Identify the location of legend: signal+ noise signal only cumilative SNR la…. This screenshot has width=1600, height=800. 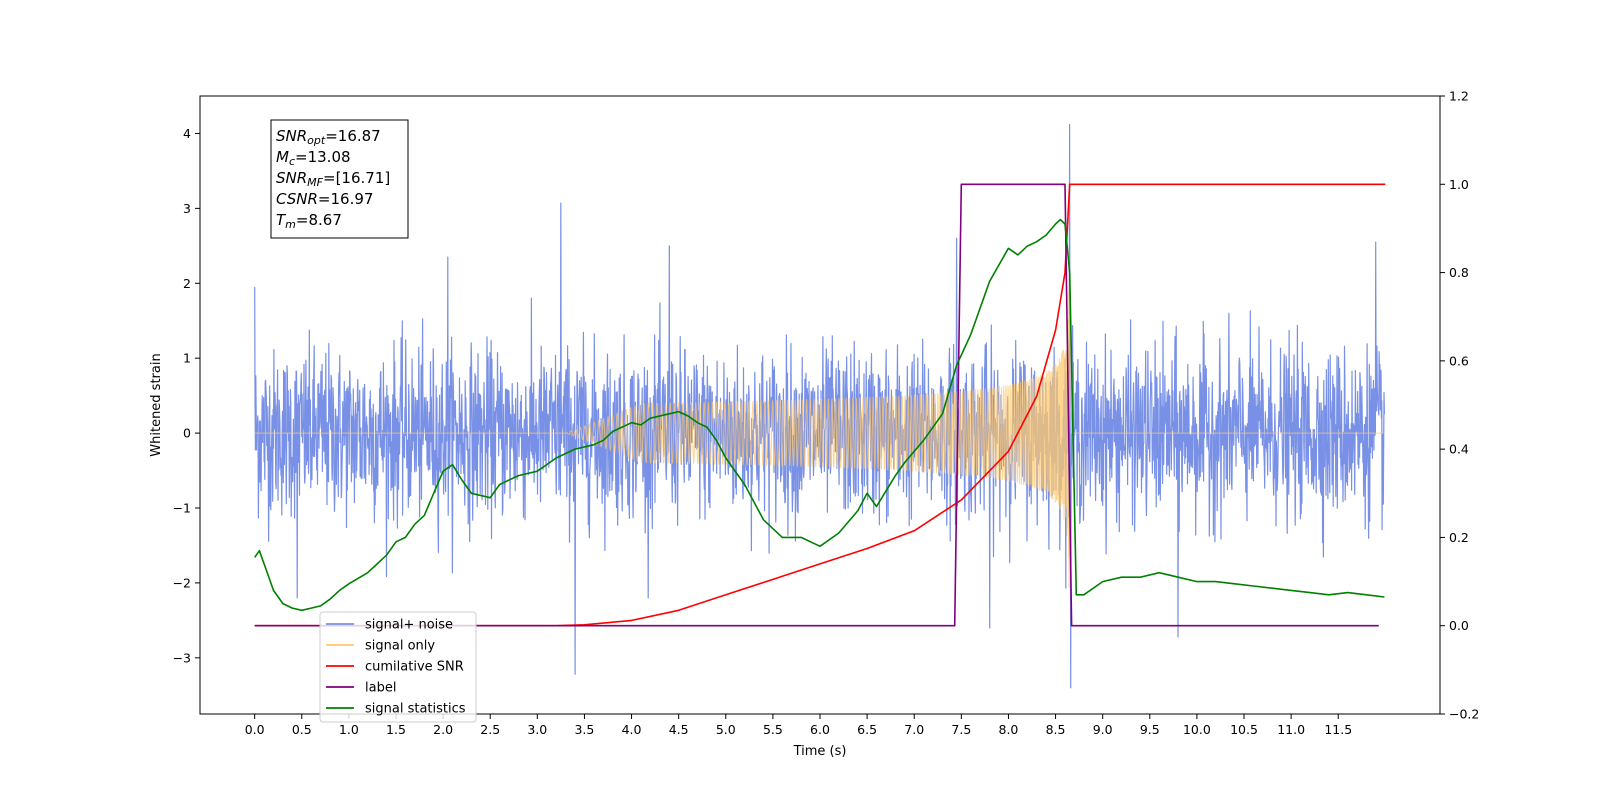
(398, 667).